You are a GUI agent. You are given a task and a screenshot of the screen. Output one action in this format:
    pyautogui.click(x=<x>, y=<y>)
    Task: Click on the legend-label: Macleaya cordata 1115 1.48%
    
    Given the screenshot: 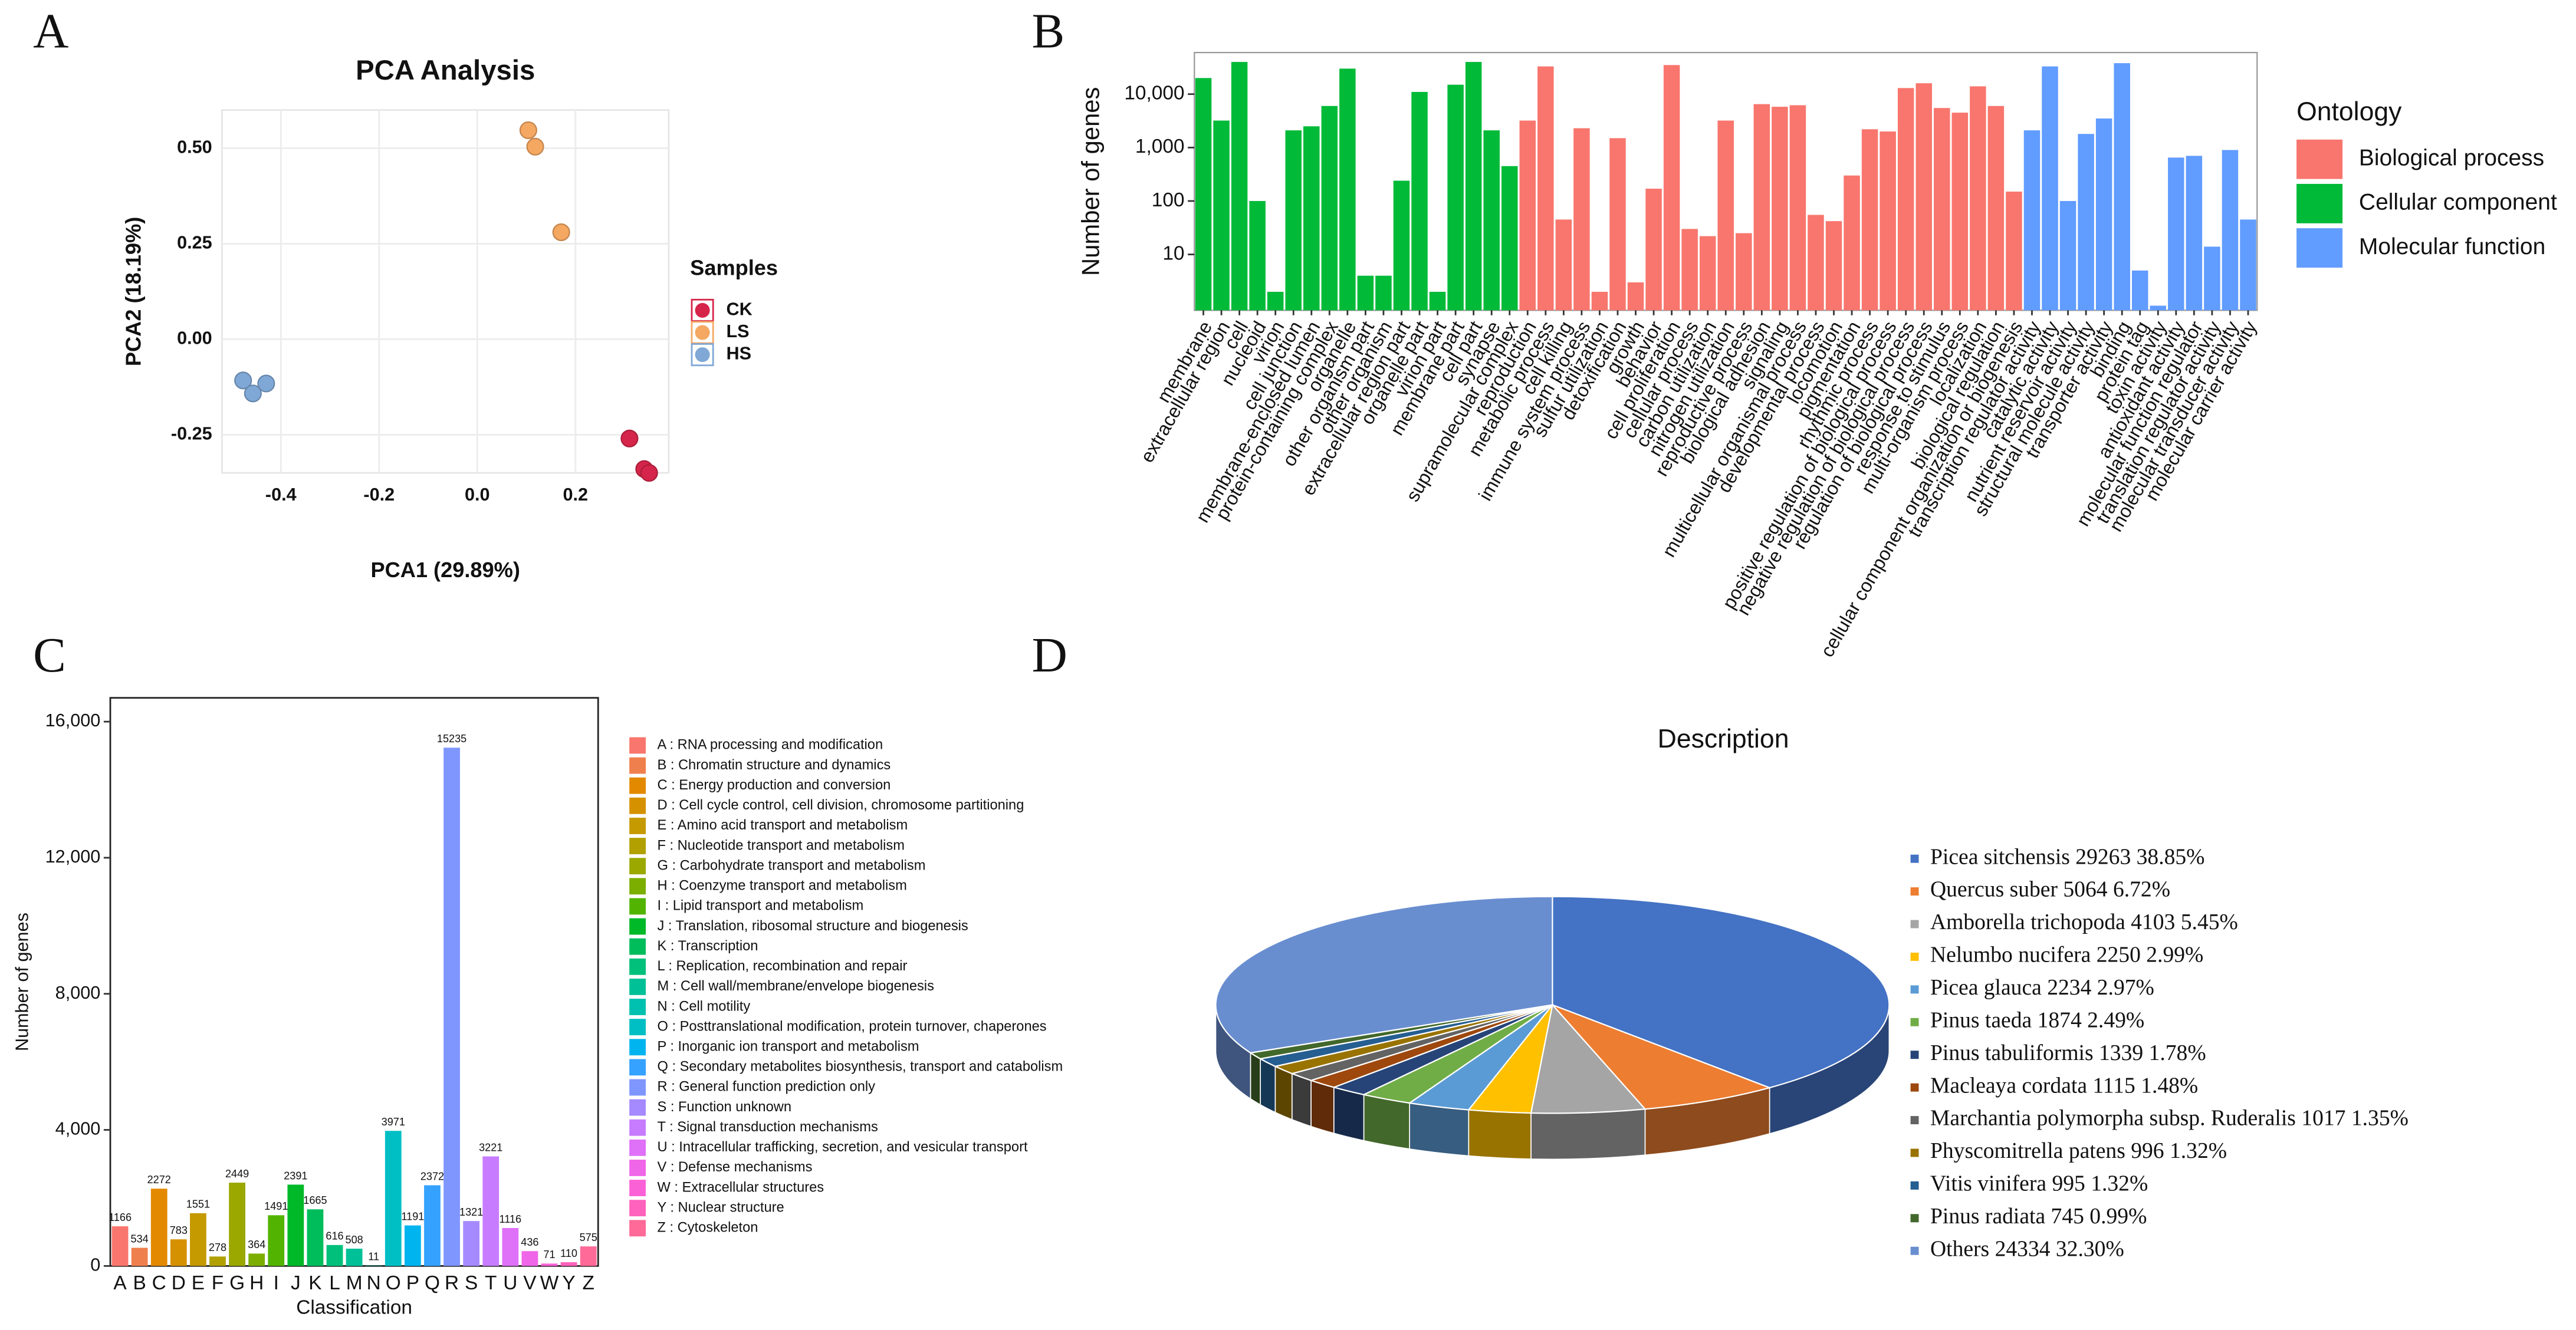 What is the action you would take?
    pyautogui.click(x=2064, y=1086)
    